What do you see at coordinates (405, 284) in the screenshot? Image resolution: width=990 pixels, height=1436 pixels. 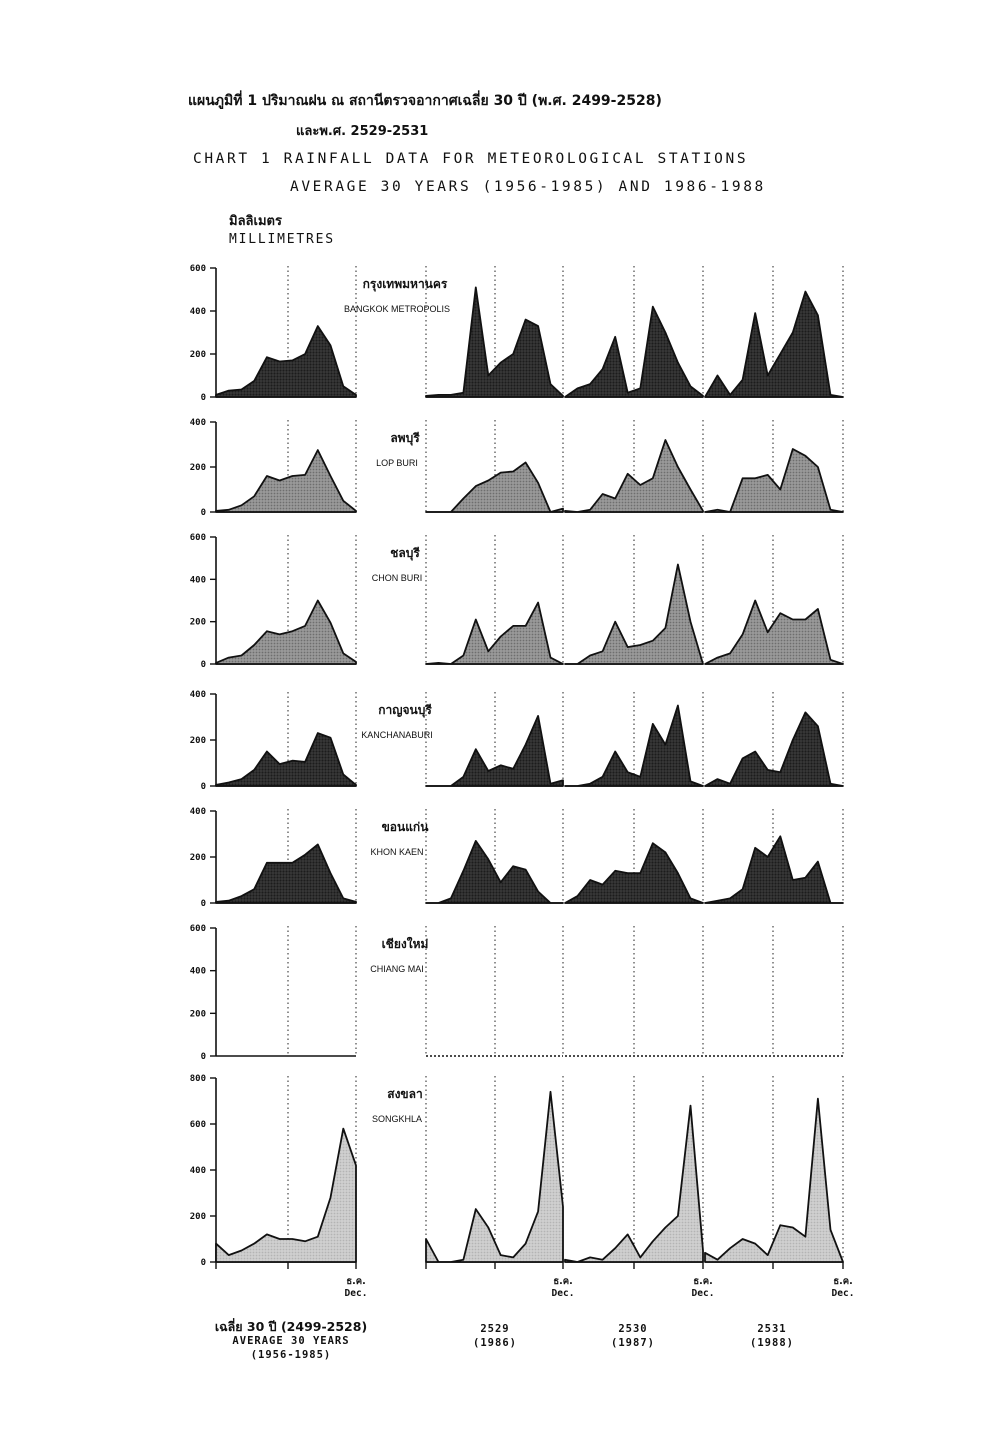 I see `station-name-thai: กรุงเทพมหานคร` at bounding box center [405, 284].